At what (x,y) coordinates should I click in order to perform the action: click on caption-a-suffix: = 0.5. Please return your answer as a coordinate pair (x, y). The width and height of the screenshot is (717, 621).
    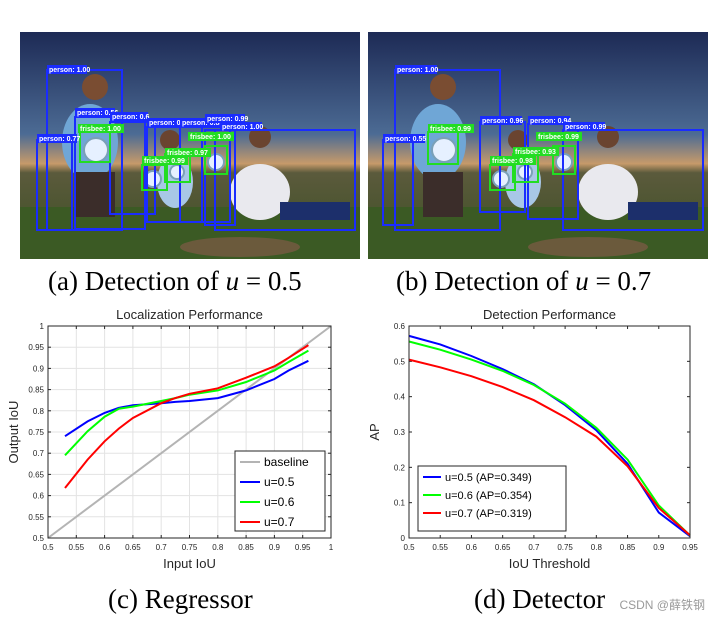
    Looking at the image, I should click on (270, 281).